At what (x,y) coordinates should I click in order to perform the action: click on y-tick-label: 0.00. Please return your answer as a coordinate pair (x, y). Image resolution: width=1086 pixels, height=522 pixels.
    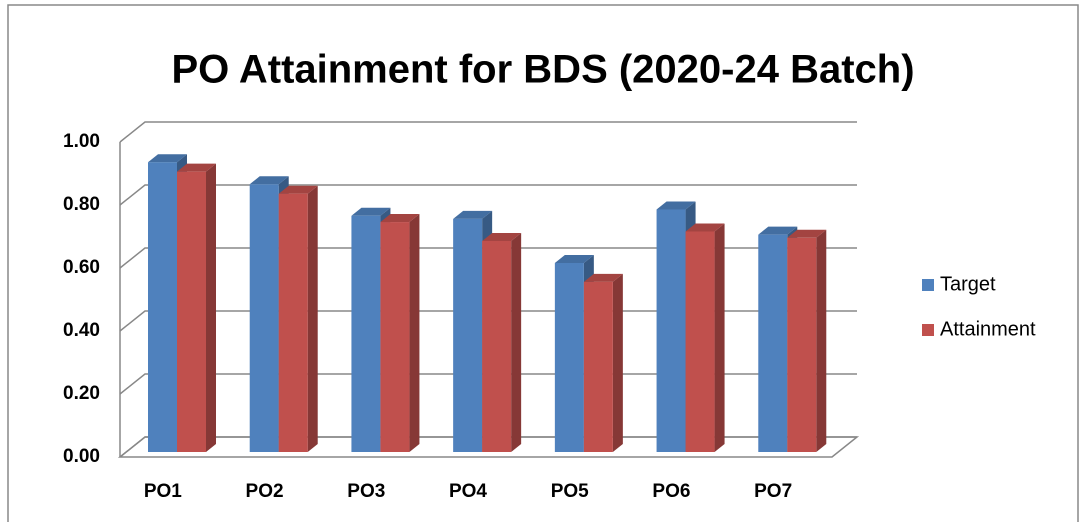
    Looking at the image, I should click on (81, 456).